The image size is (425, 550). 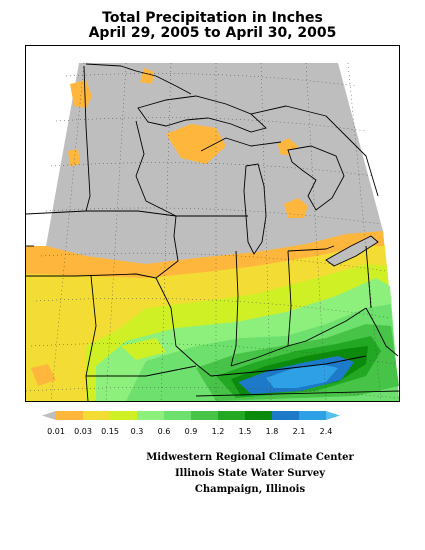 What do you see at coordinates (311, 248) in the screenshot?
I see `border-mi-oh` at bounding box center [311, 248].